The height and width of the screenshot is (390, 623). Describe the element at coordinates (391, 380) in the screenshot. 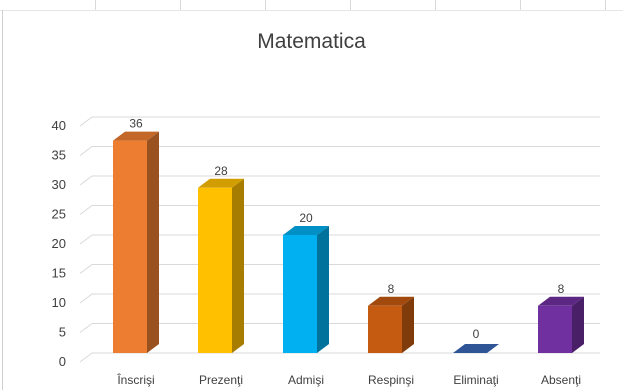

I see `x-tick-label: Respinşi` at that location.